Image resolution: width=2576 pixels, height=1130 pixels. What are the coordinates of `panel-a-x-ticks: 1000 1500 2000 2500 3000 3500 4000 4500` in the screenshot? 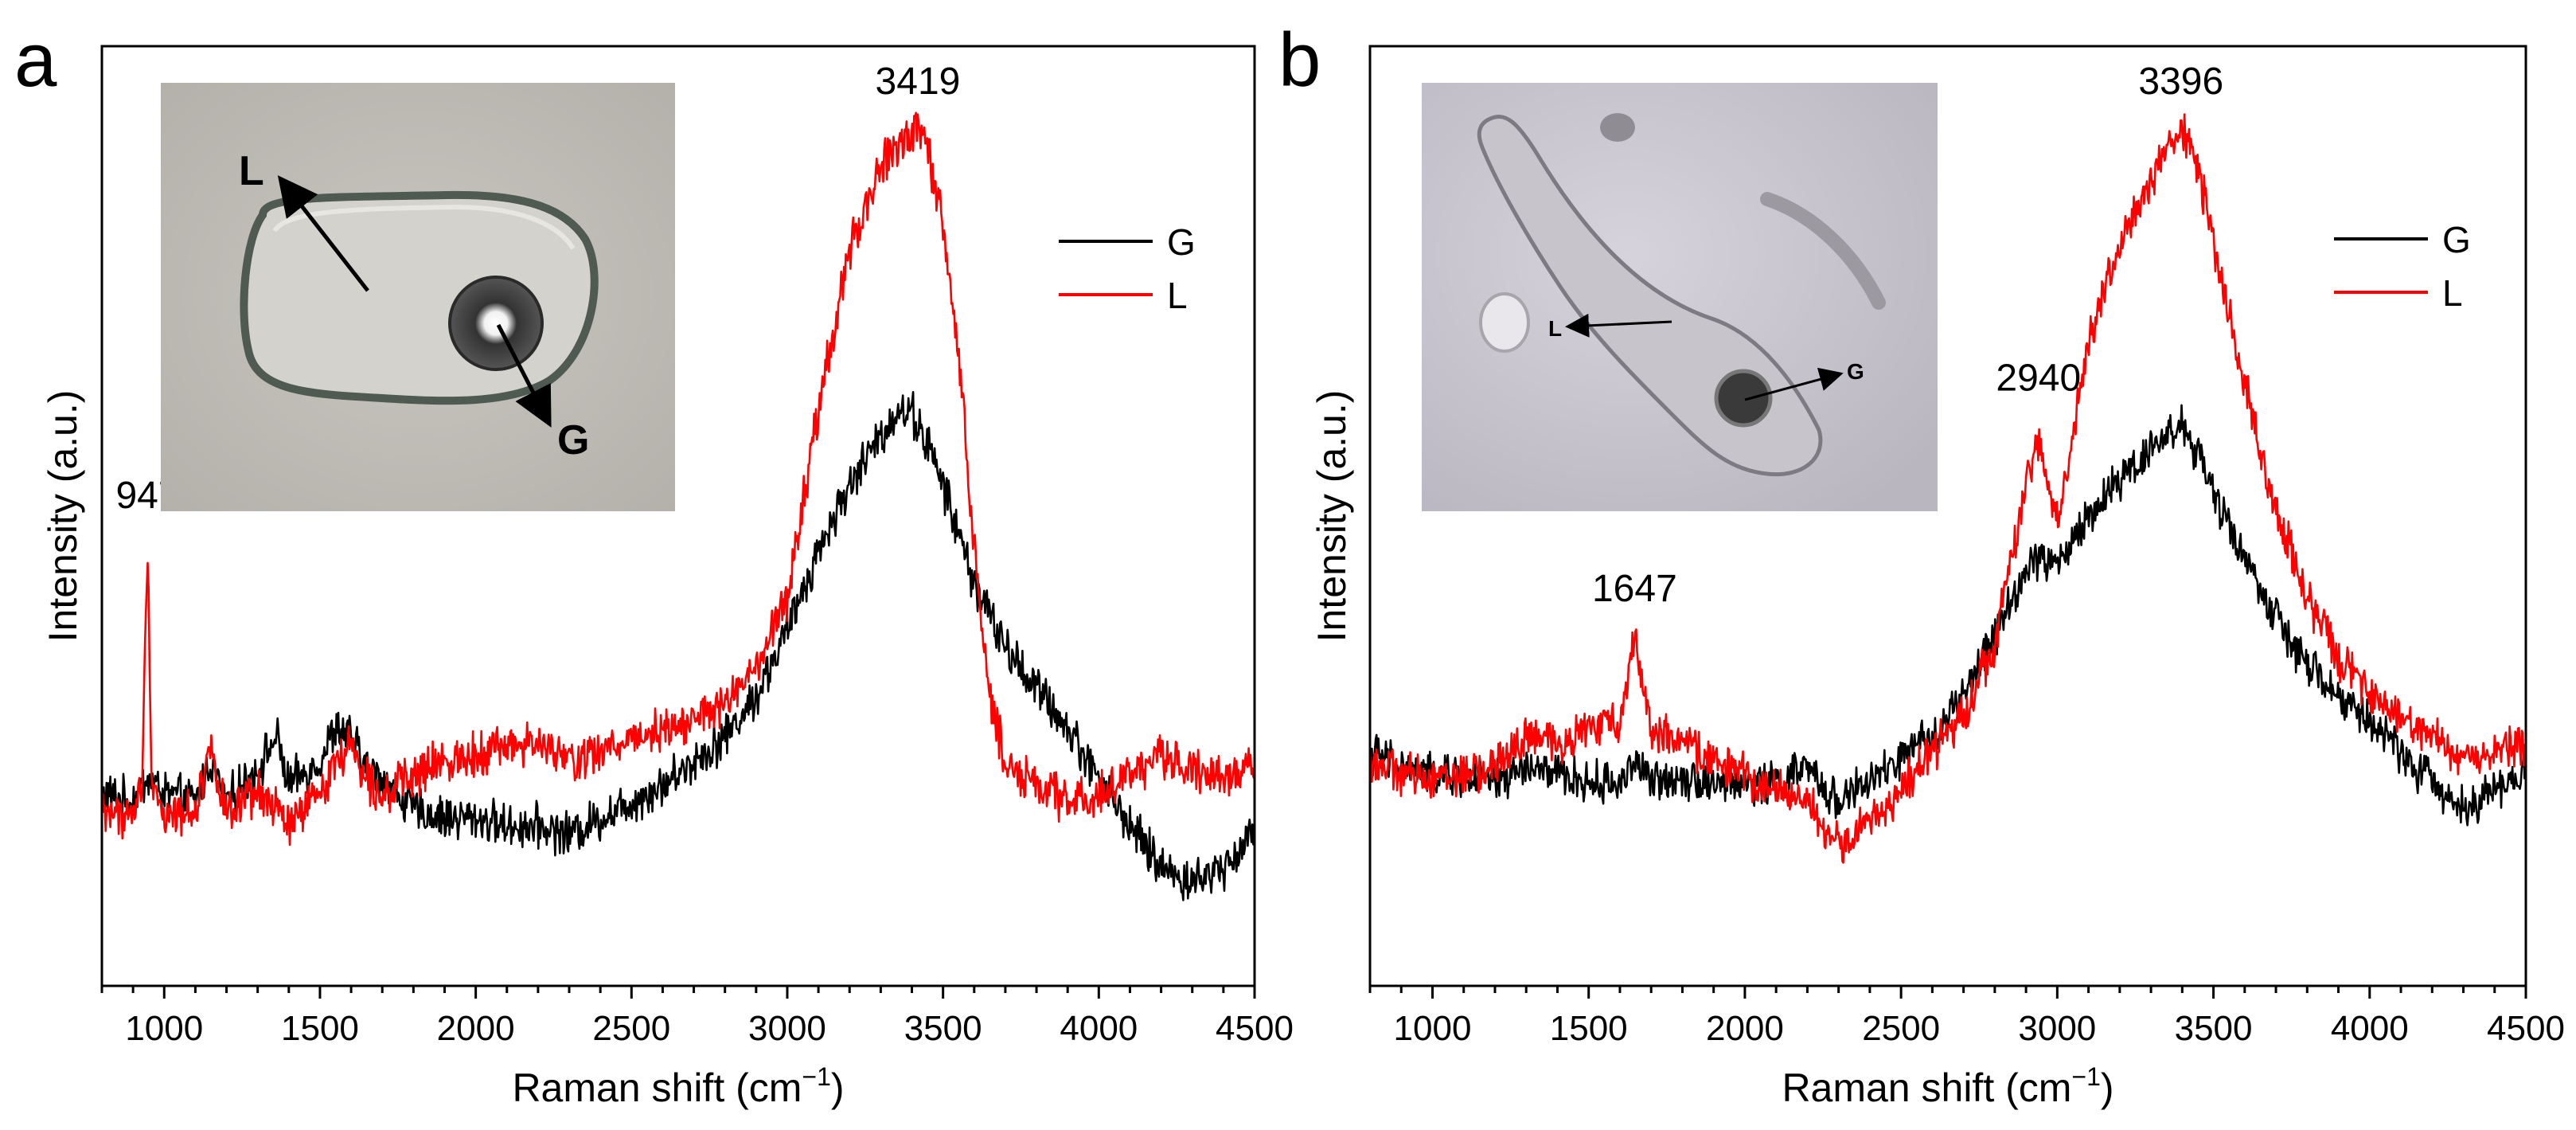 It's located at (697, 1017).